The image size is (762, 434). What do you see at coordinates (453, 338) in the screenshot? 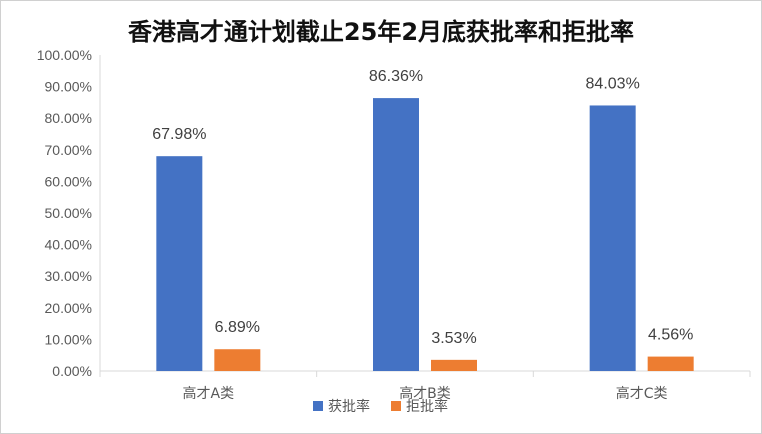
I see `data-label: 3.53%` at bounding box center [453, 338].